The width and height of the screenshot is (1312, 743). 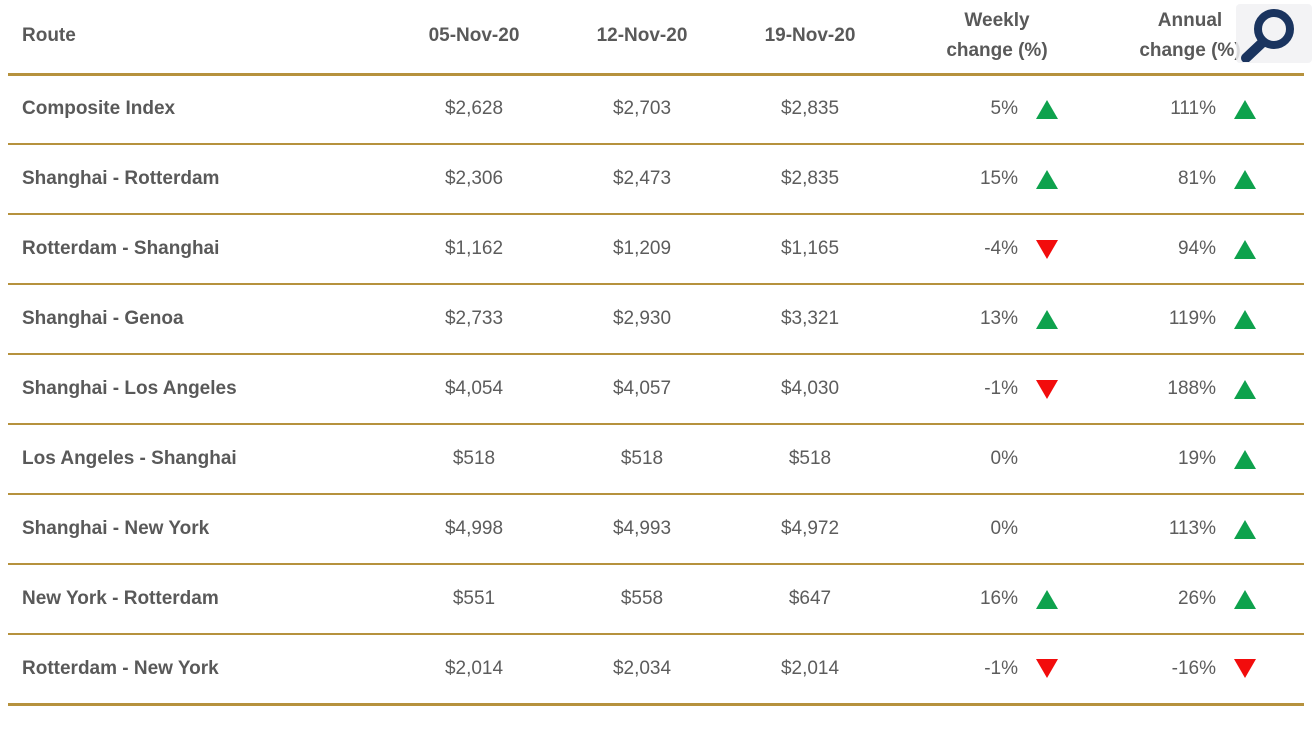 What do you see at coordinates (810, 599) in the screenshot?
I see `rate-value-date-3: $647` at bounding box center [810, 599].